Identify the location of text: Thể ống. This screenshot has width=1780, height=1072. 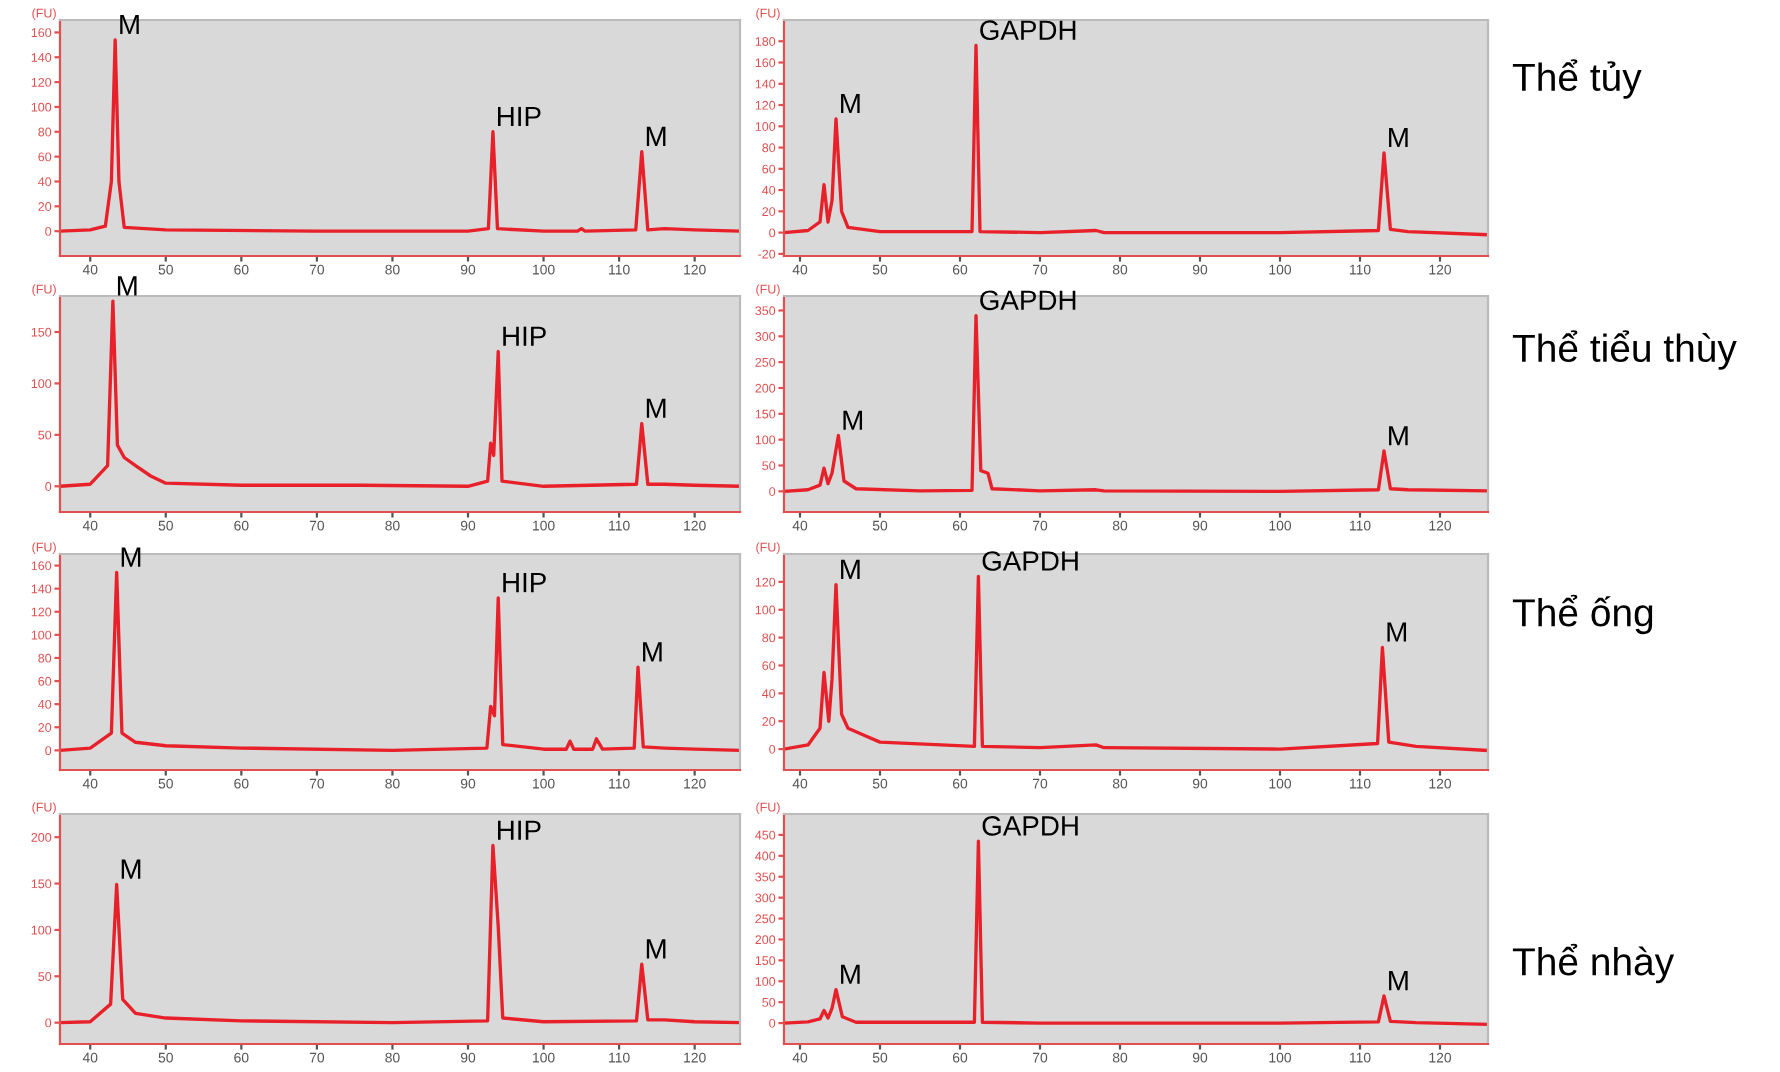
(1582, 614).